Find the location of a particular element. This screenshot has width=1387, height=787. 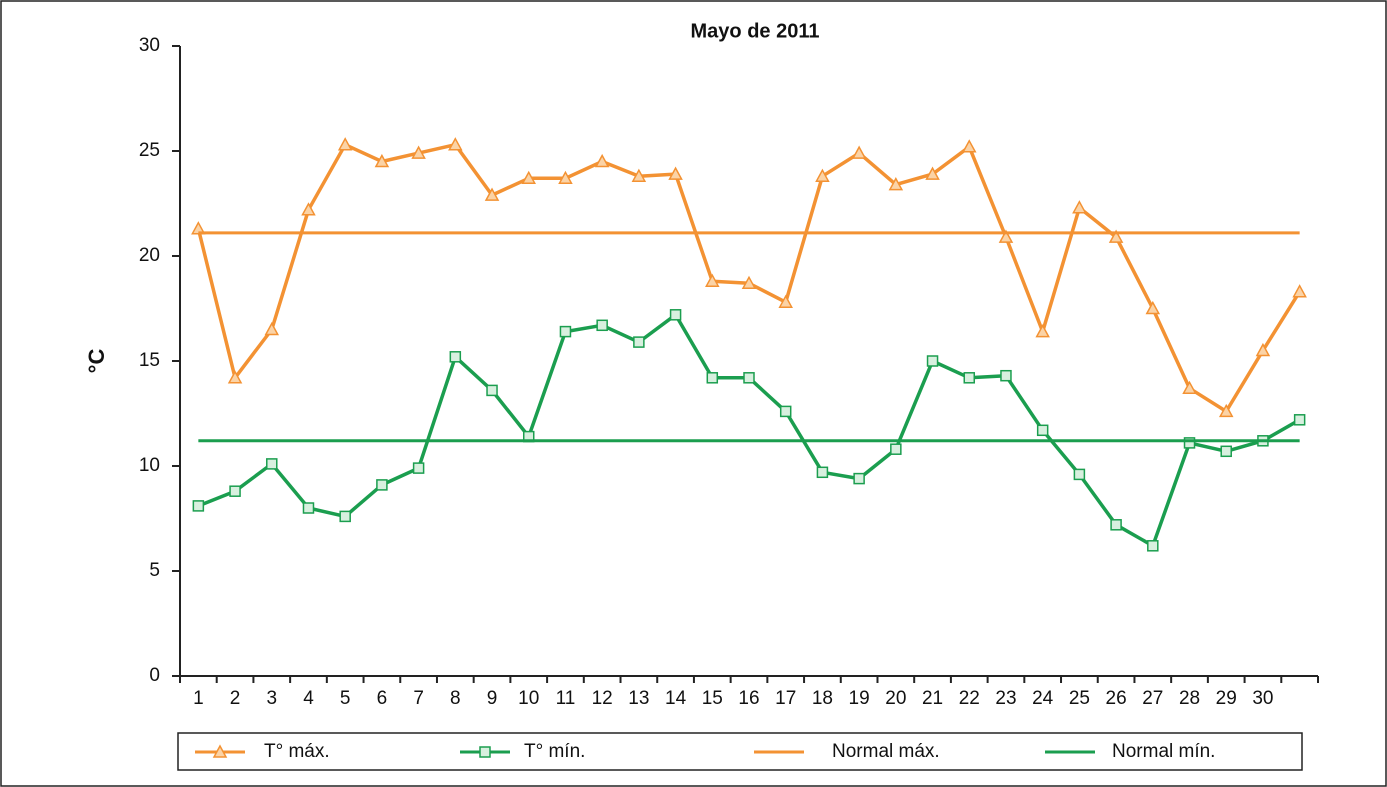

legend-label: Normal máx. is located at coordinates (886, 751).